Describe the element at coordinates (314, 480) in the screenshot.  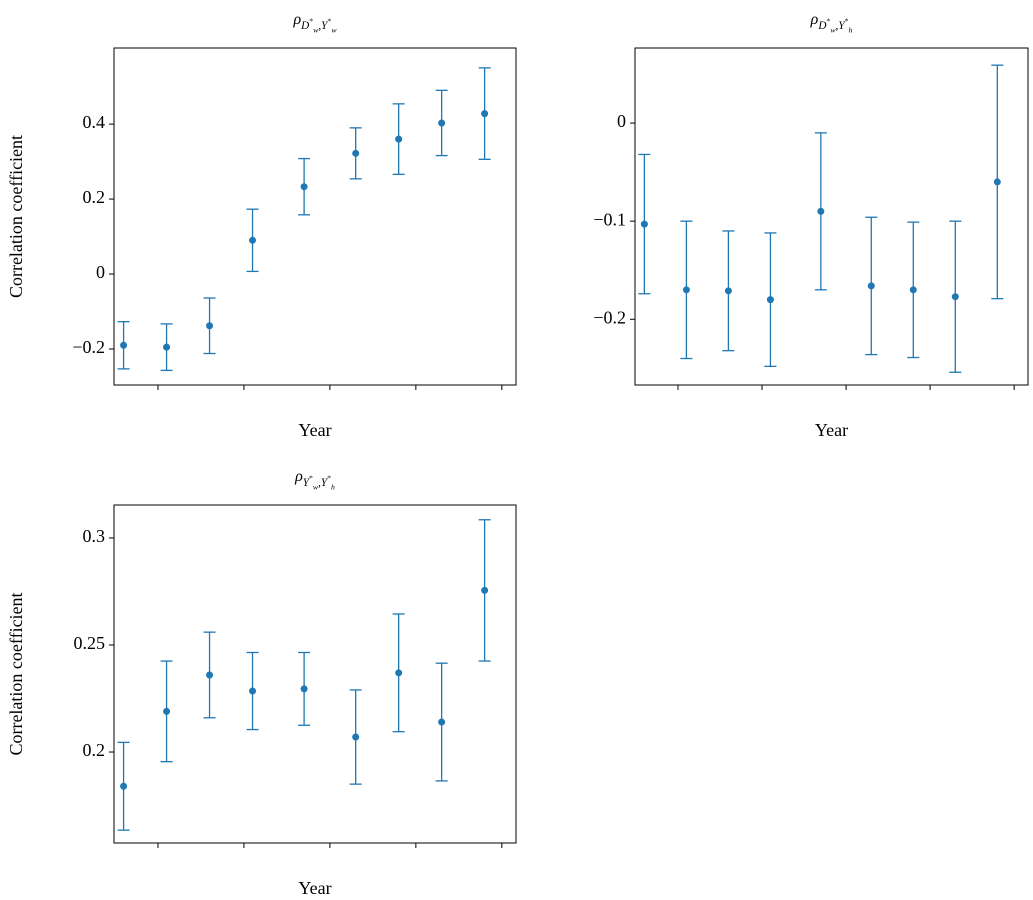
I see `subplot-title: ρY*w,Y*h` at that location.